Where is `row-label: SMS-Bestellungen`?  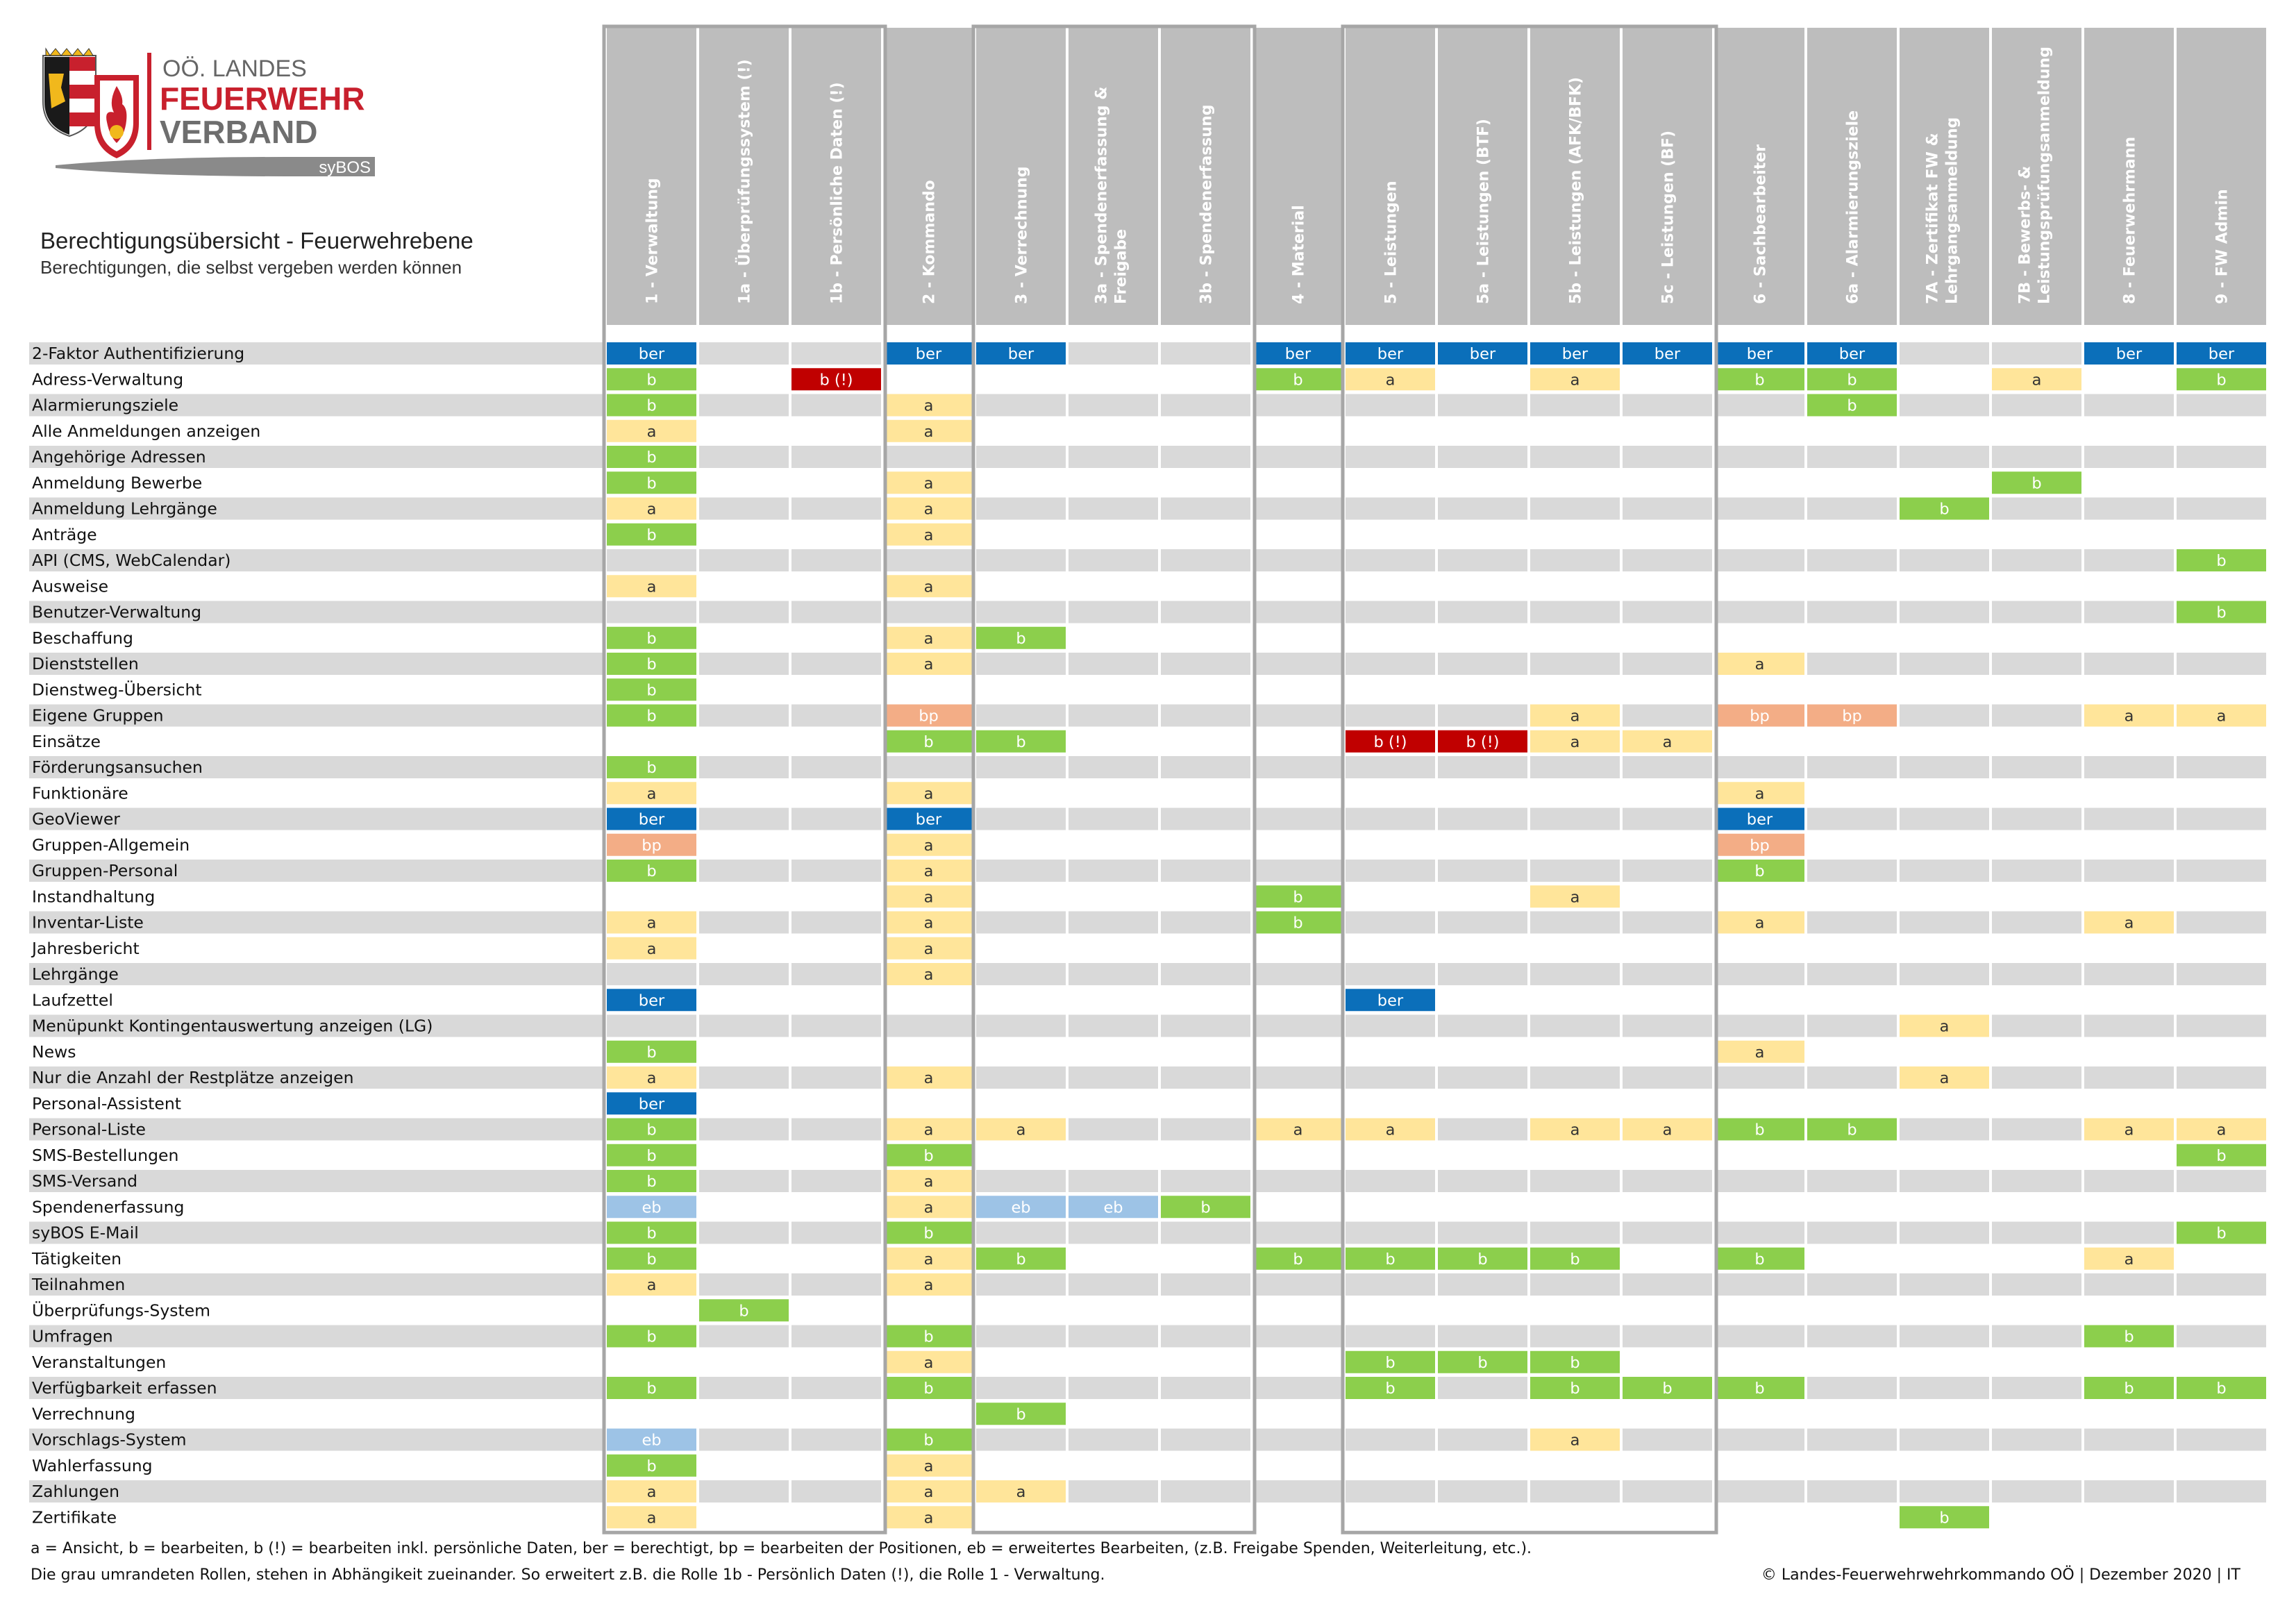 row-label: SMS-Bestellungen is located at coordinates (105, 1155).